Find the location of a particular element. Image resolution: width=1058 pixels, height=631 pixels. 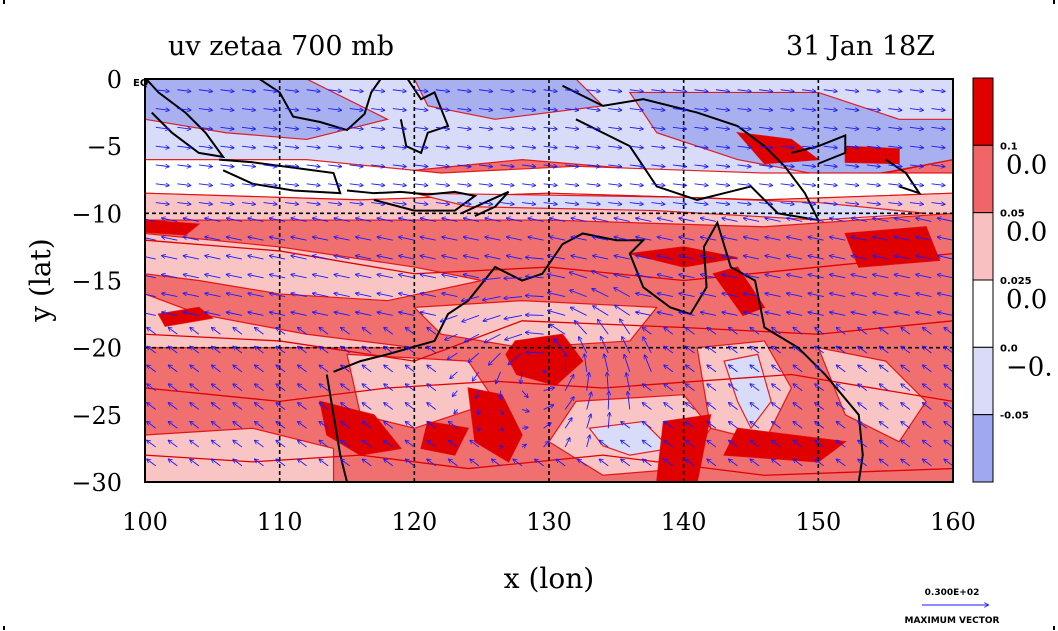

field-patch is located at coordinates (872, 155).